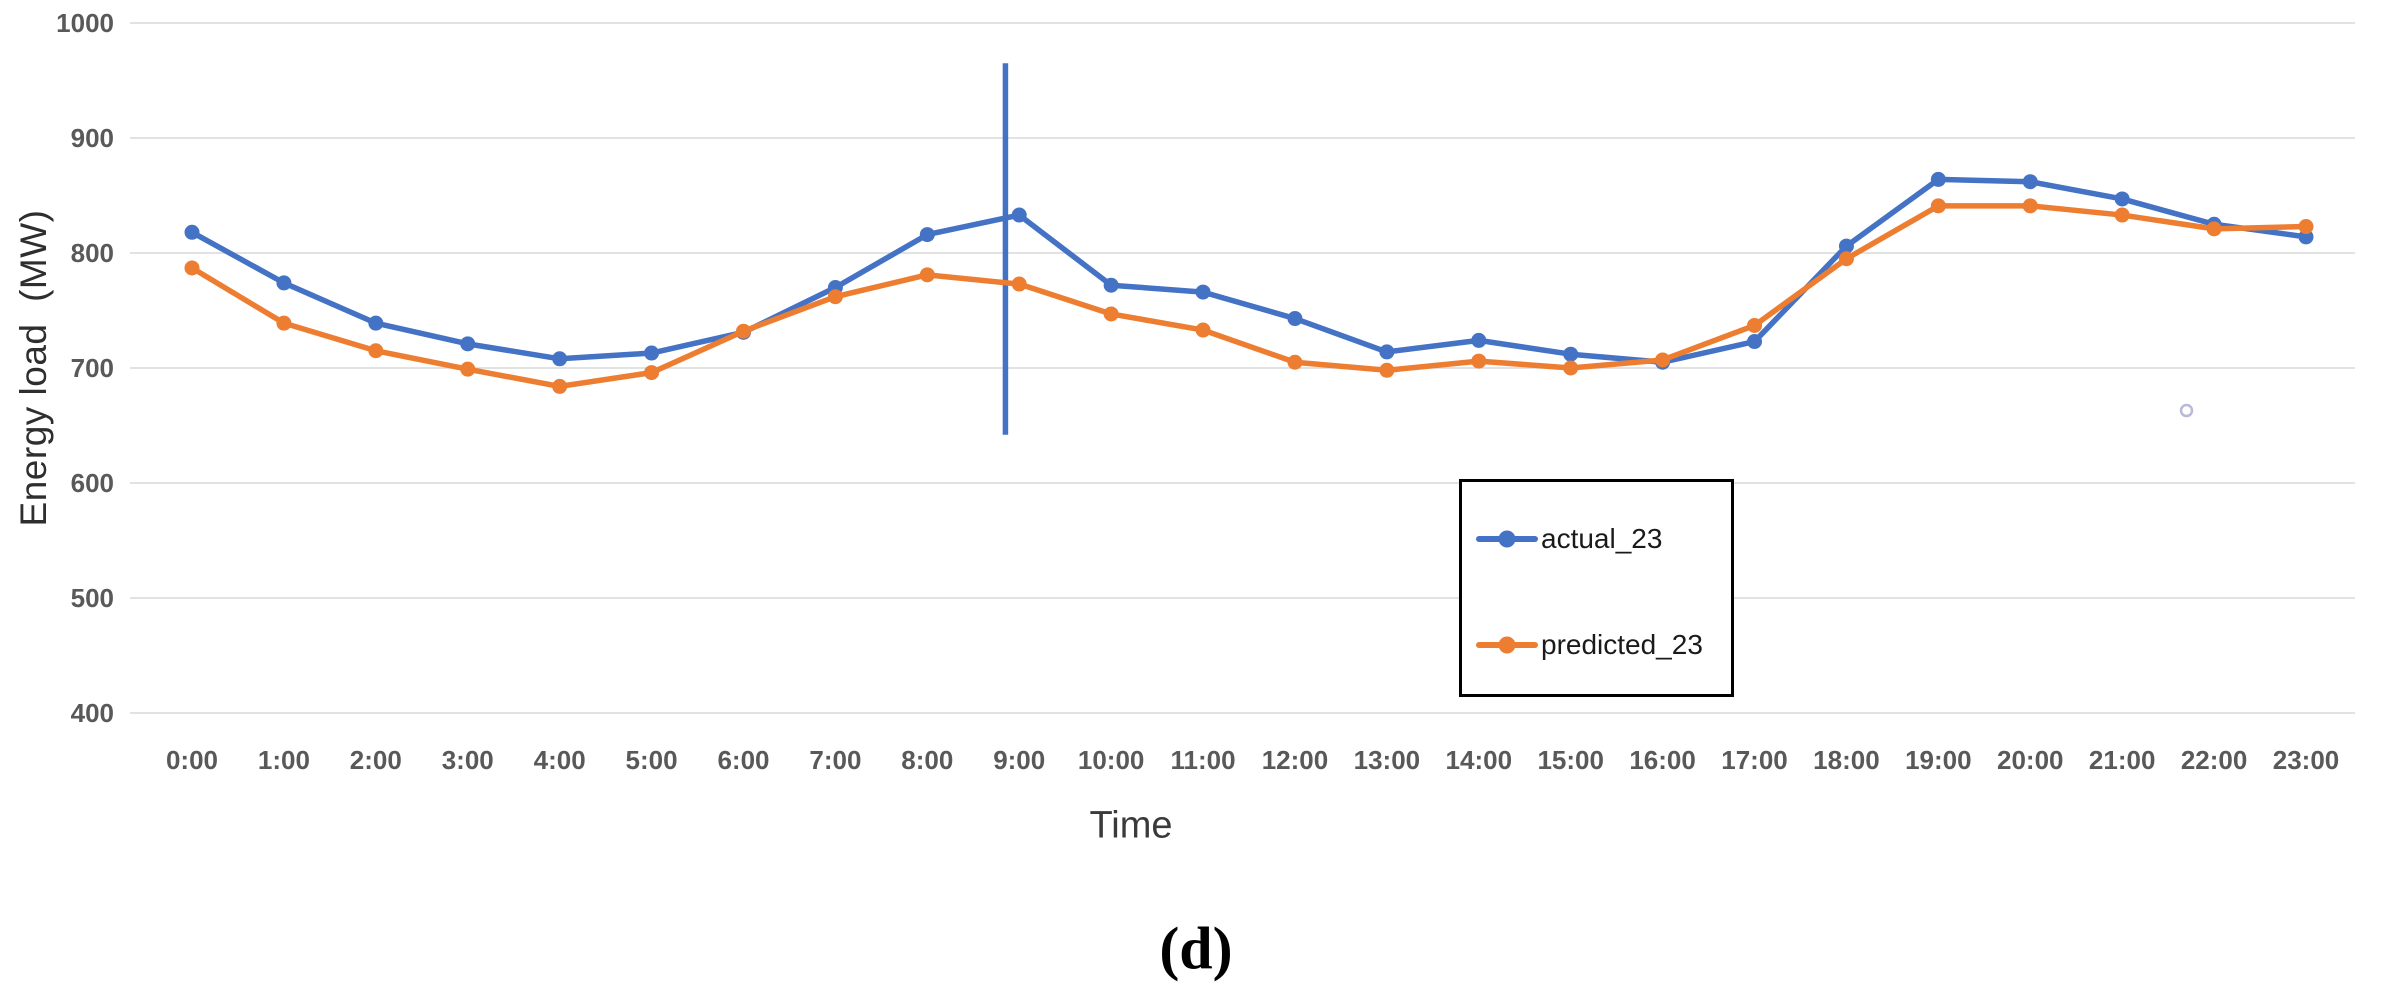 Image resolution: width=2389 pixels, height=1000 pixels. What do you see at coordinates (85, 23) in the screenshot?
I see `y-tick-label: 1000` at bounding box center [85, 23].